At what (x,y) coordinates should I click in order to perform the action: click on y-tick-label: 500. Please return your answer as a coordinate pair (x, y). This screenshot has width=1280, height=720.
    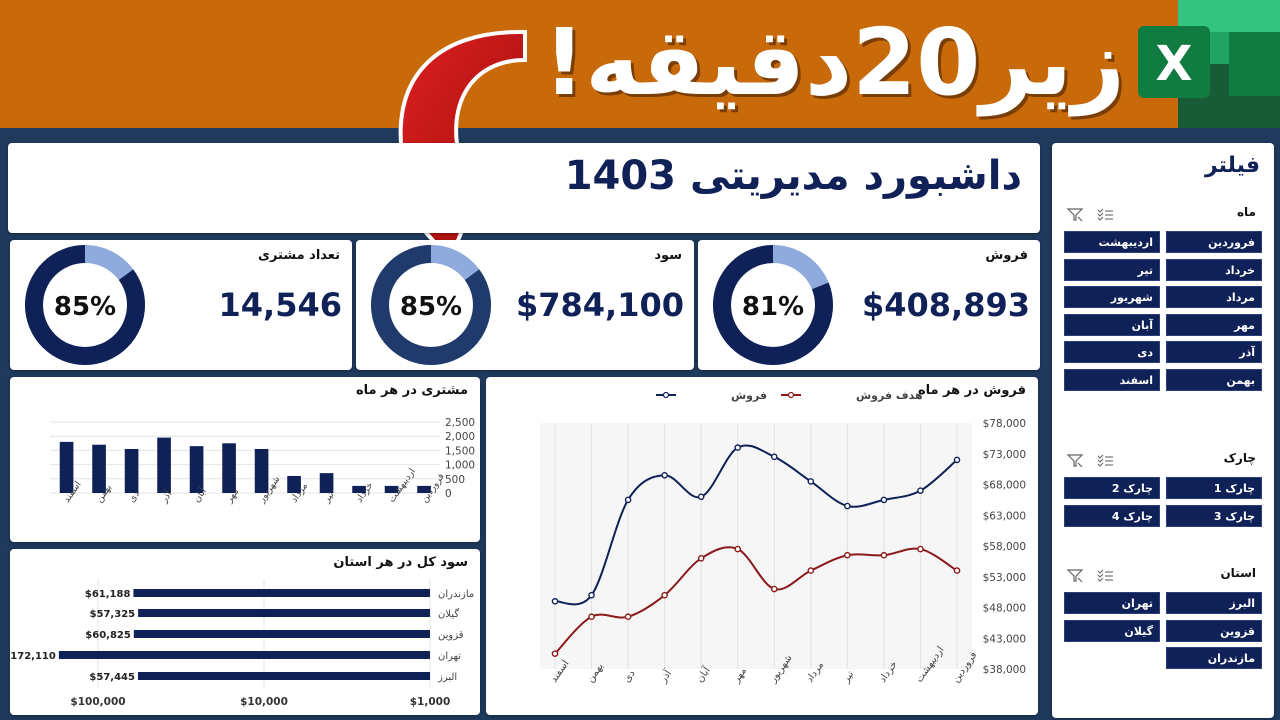
    Looking at the image, I should click on (455, 480).